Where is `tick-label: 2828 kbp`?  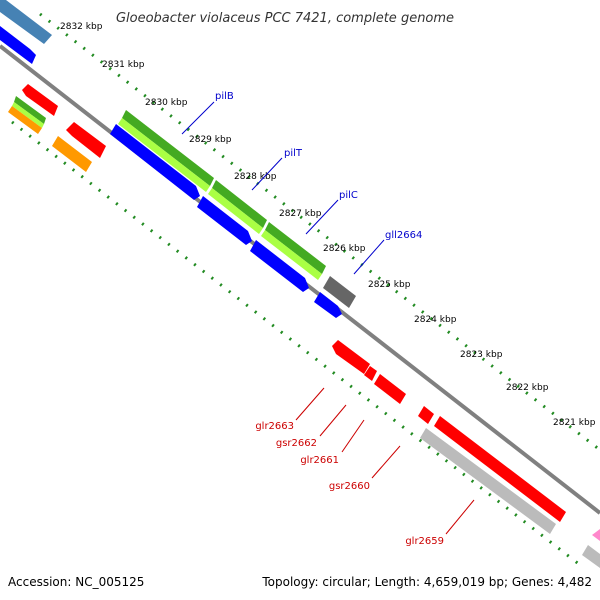 tick-label: 2828 kbp is located at coordinates (255, 177).